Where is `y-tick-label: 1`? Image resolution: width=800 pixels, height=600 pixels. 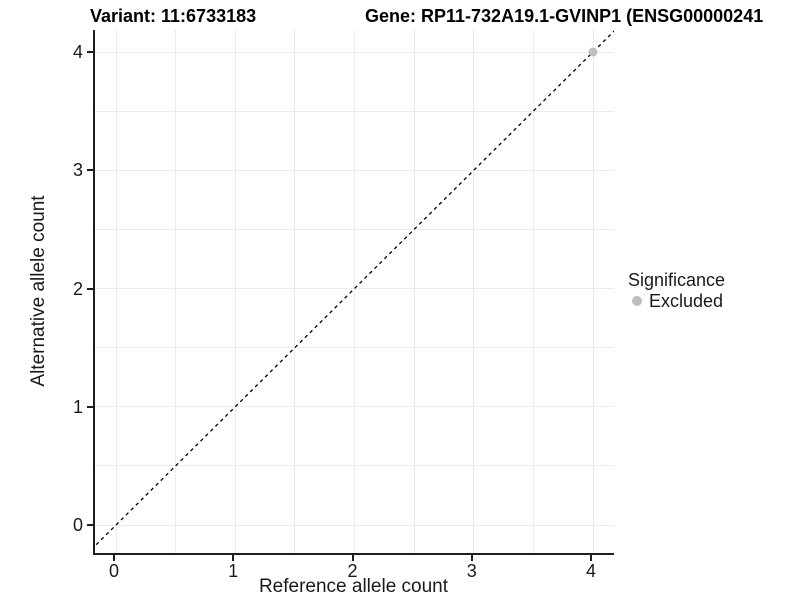
y-tick-label: 1 is located at coordinates (77, 406).